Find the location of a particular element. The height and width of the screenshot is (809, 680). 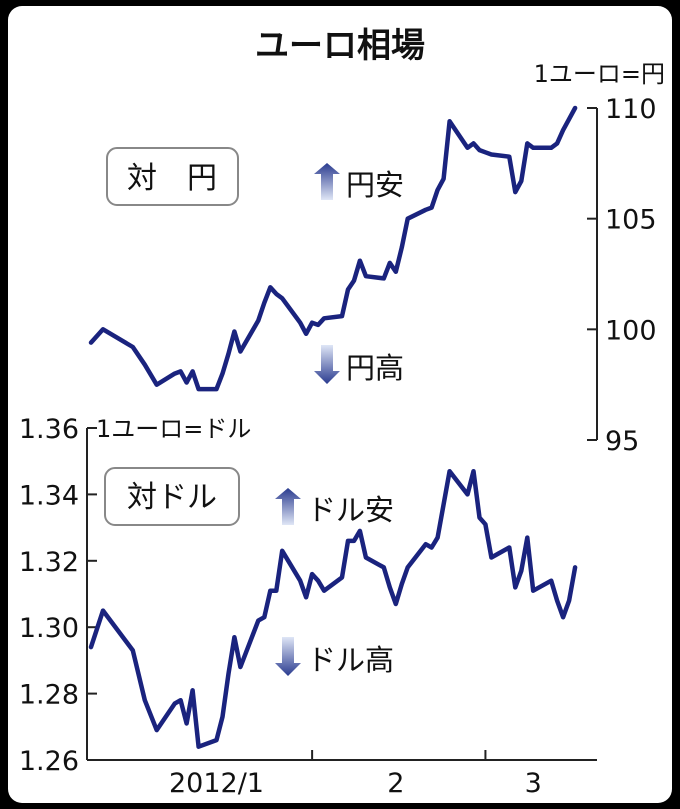

yen-panel-label: 対 円 is located at coordinates (172, 178).